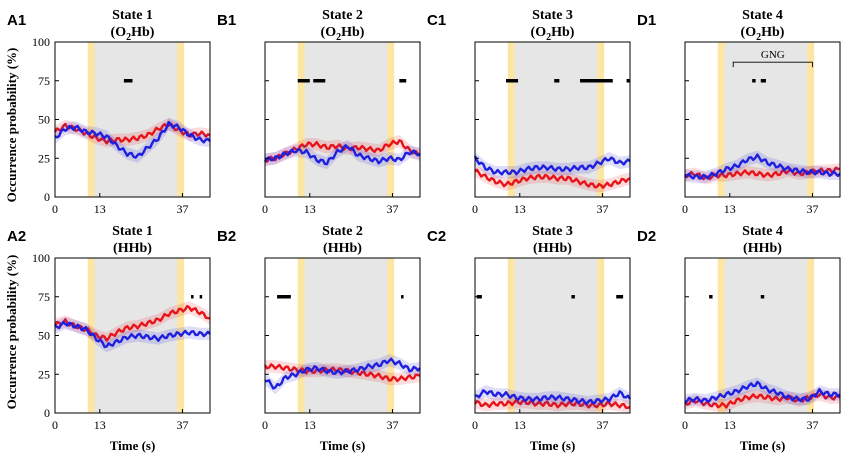  I want to click on panel-d2: 0 13 37 D2 State 4 (HHb) Time (s), so click(739, 338).